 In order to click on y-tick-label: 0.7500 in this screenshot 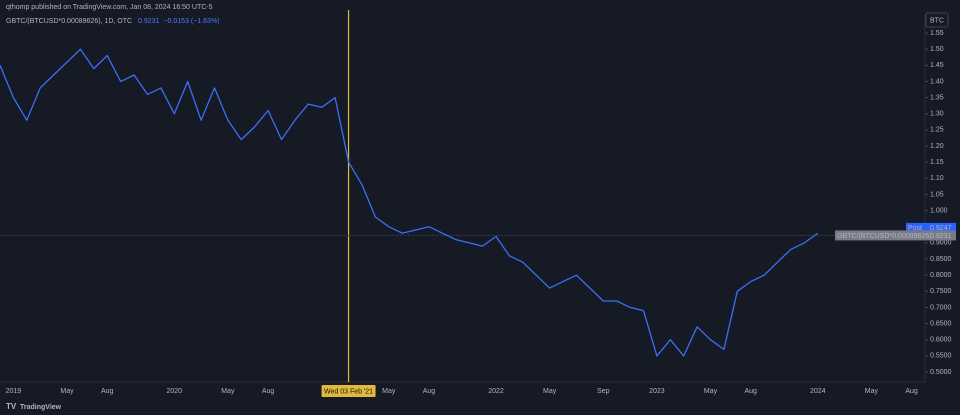, I will do `click(941, 291)`.